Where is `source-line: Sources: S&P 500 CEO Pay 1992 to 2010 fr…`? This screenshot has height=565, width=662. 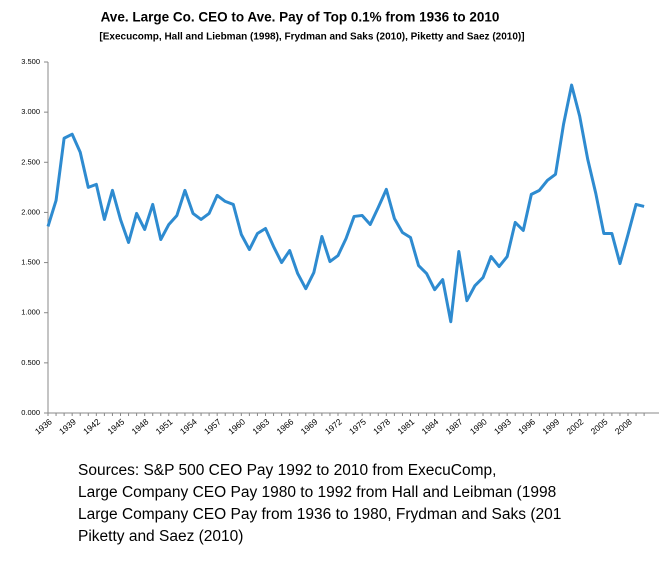 source-line: Sources: S&P 500 CEO Pay 1992 to 2010 fr… is located at coordinates (287, 470).